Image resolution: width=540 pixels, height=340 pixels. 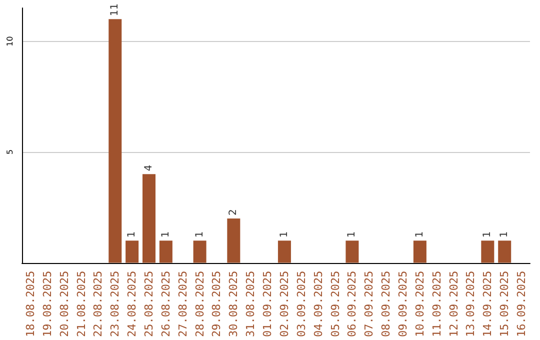 I want to click on x-tick-label: 26.08.2025, so click(x=165, y=304).